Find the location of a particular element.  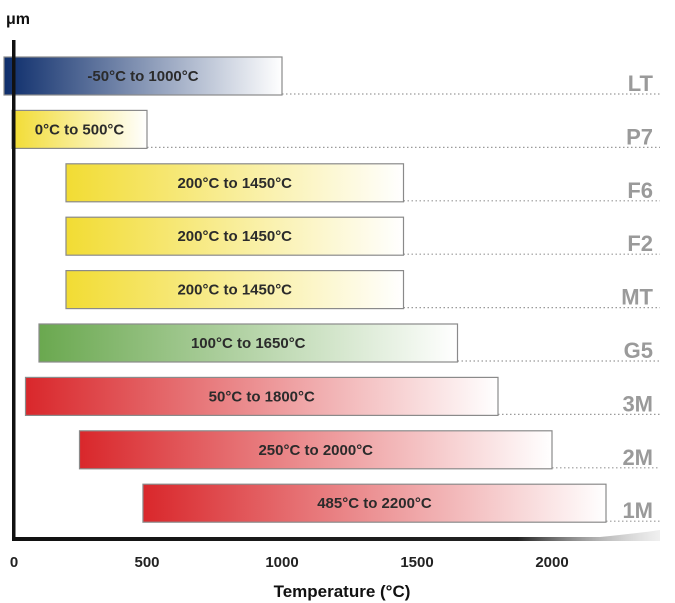

x-tick-label: 1000 is located at coordinates (281, 562).